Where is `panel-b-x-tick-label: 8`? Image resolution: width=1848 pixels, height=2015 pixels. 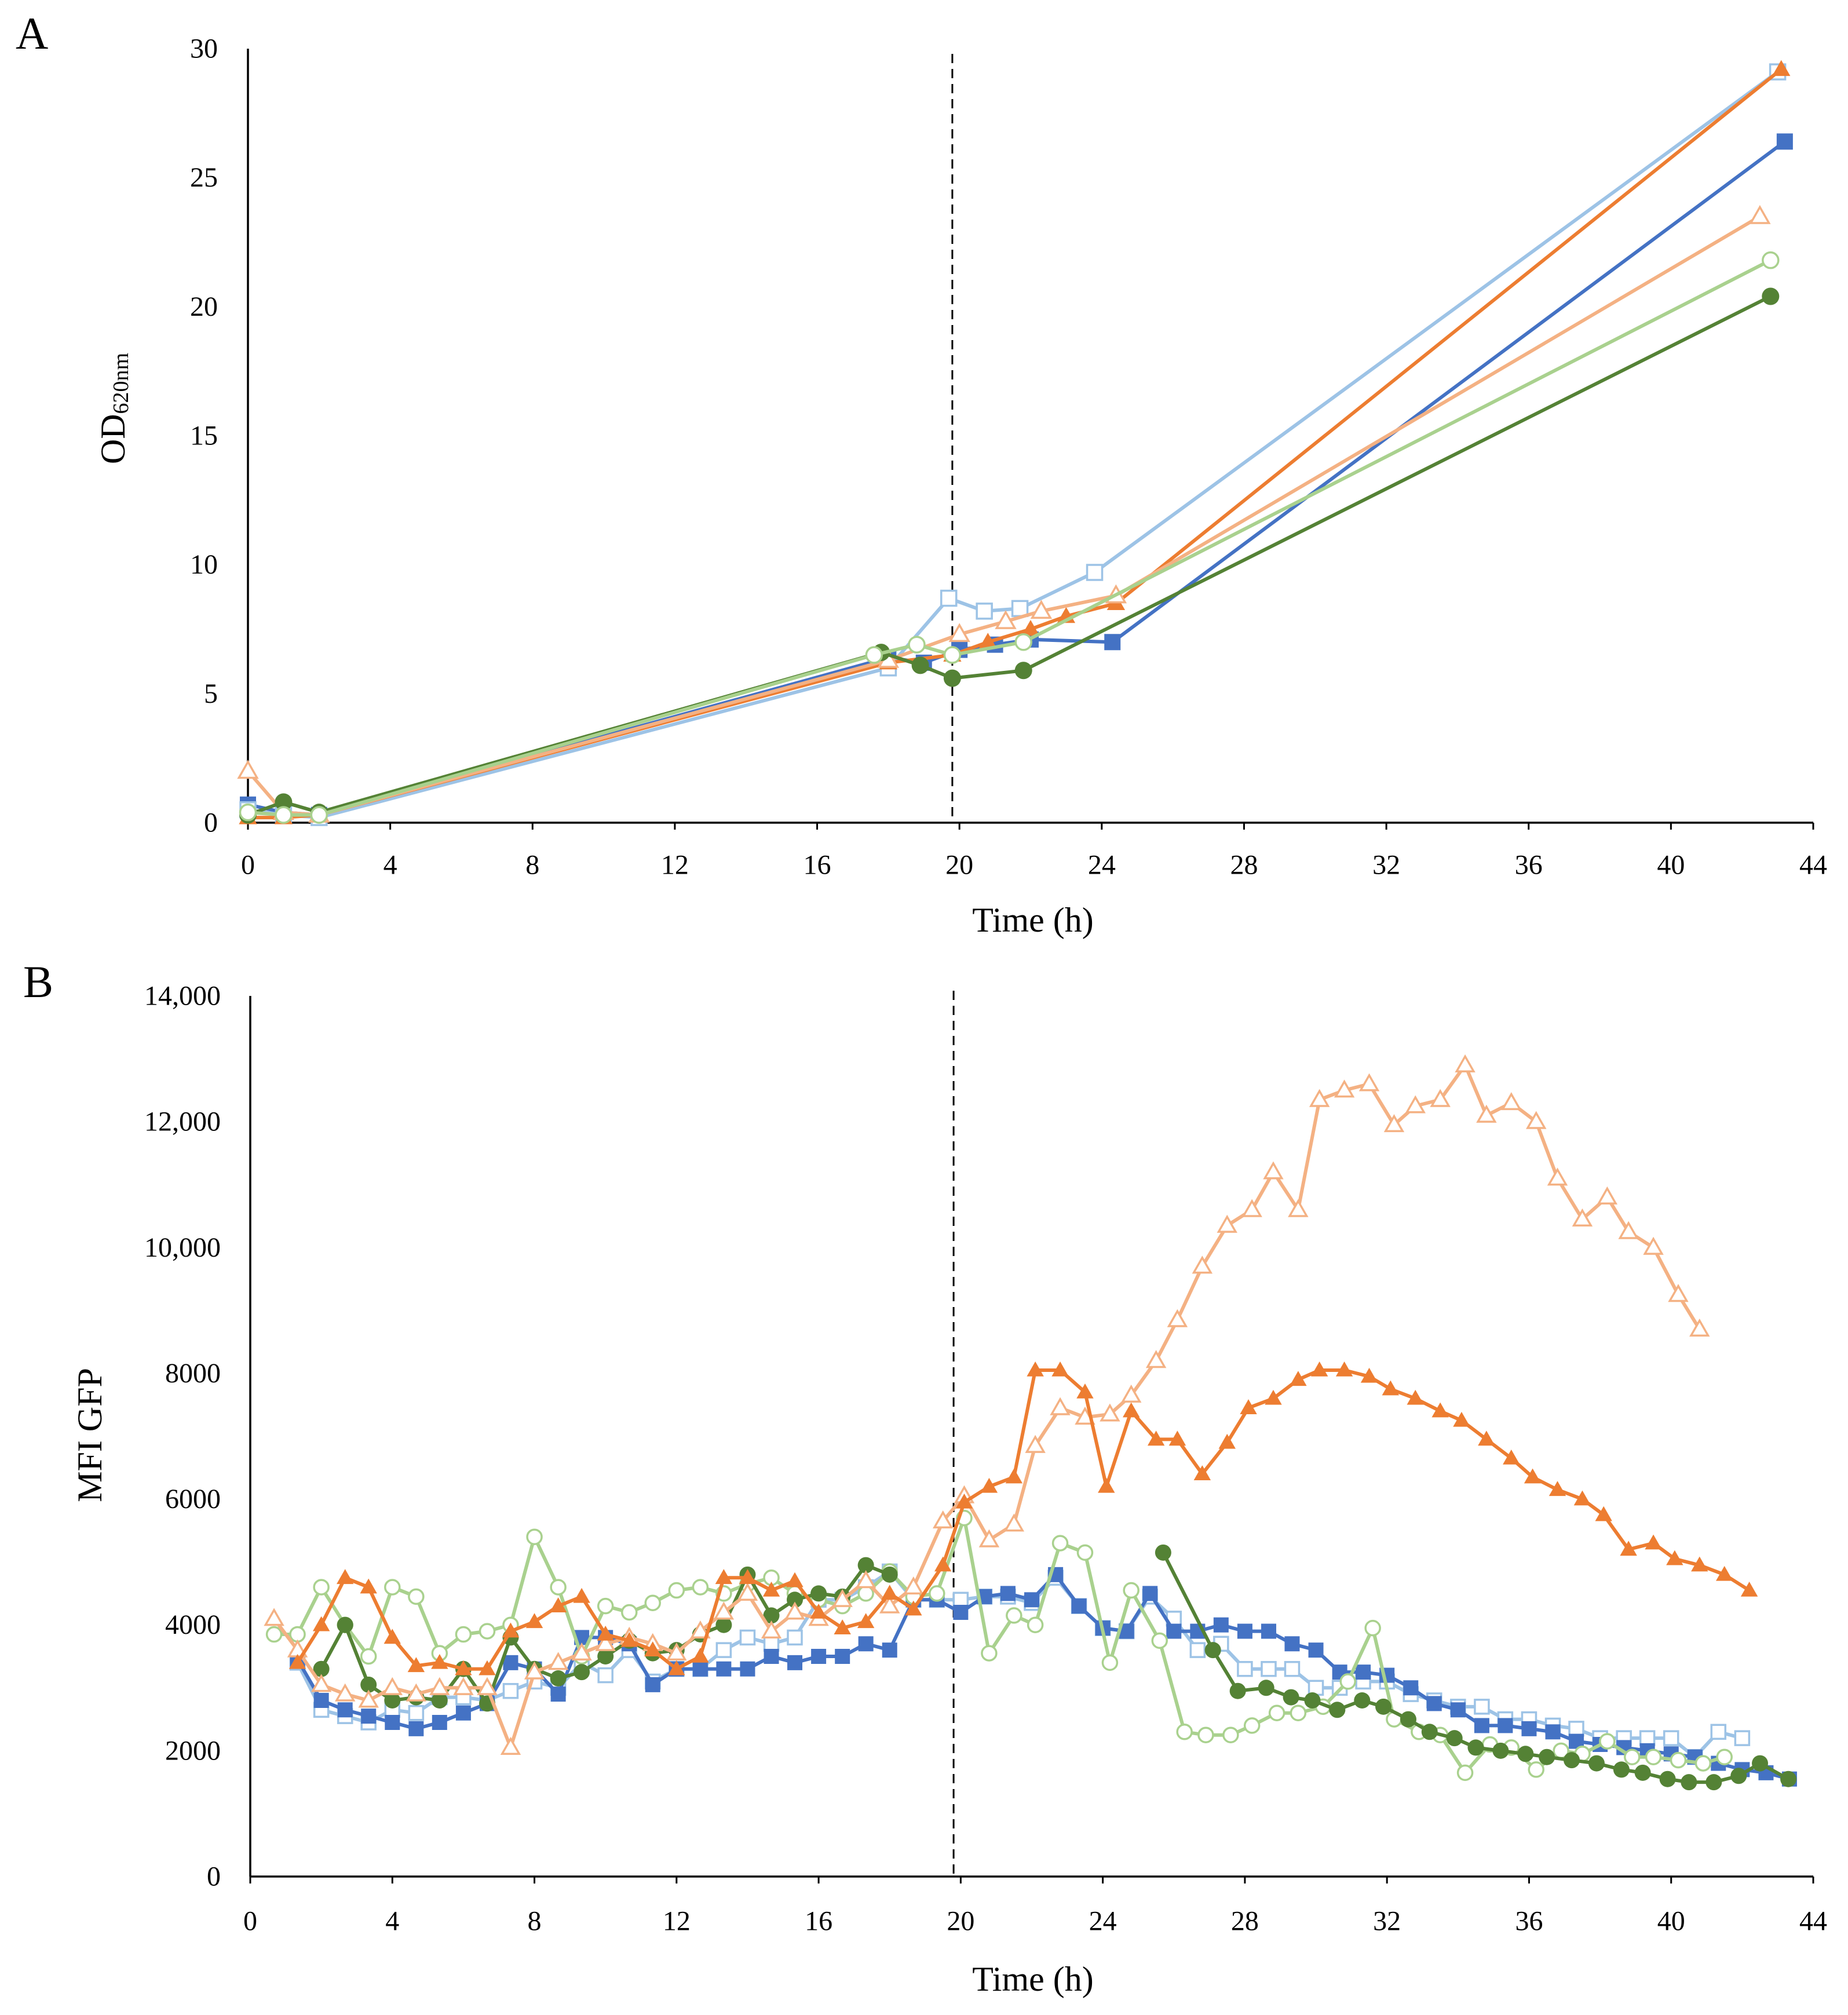
panel-b-x-tick-label: 8 is located at coordinates (535, 1921).